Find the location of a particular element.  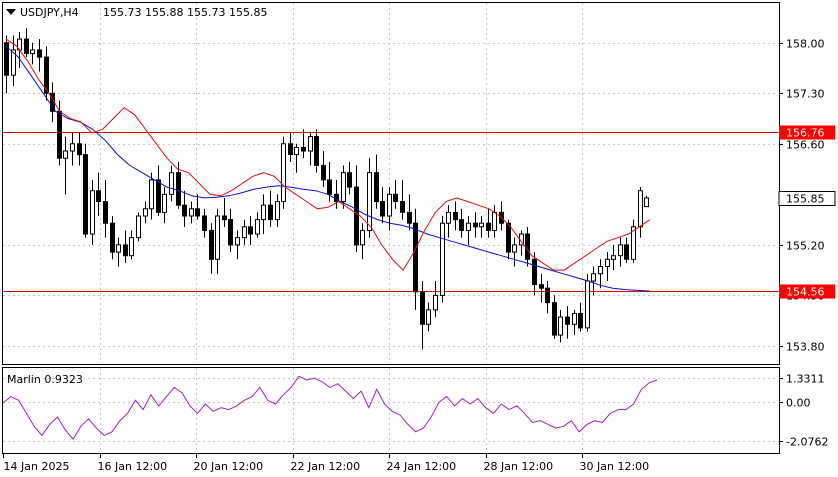

time-tick-label: 16 Jan 12:00 is located at coordinates (133, 466).